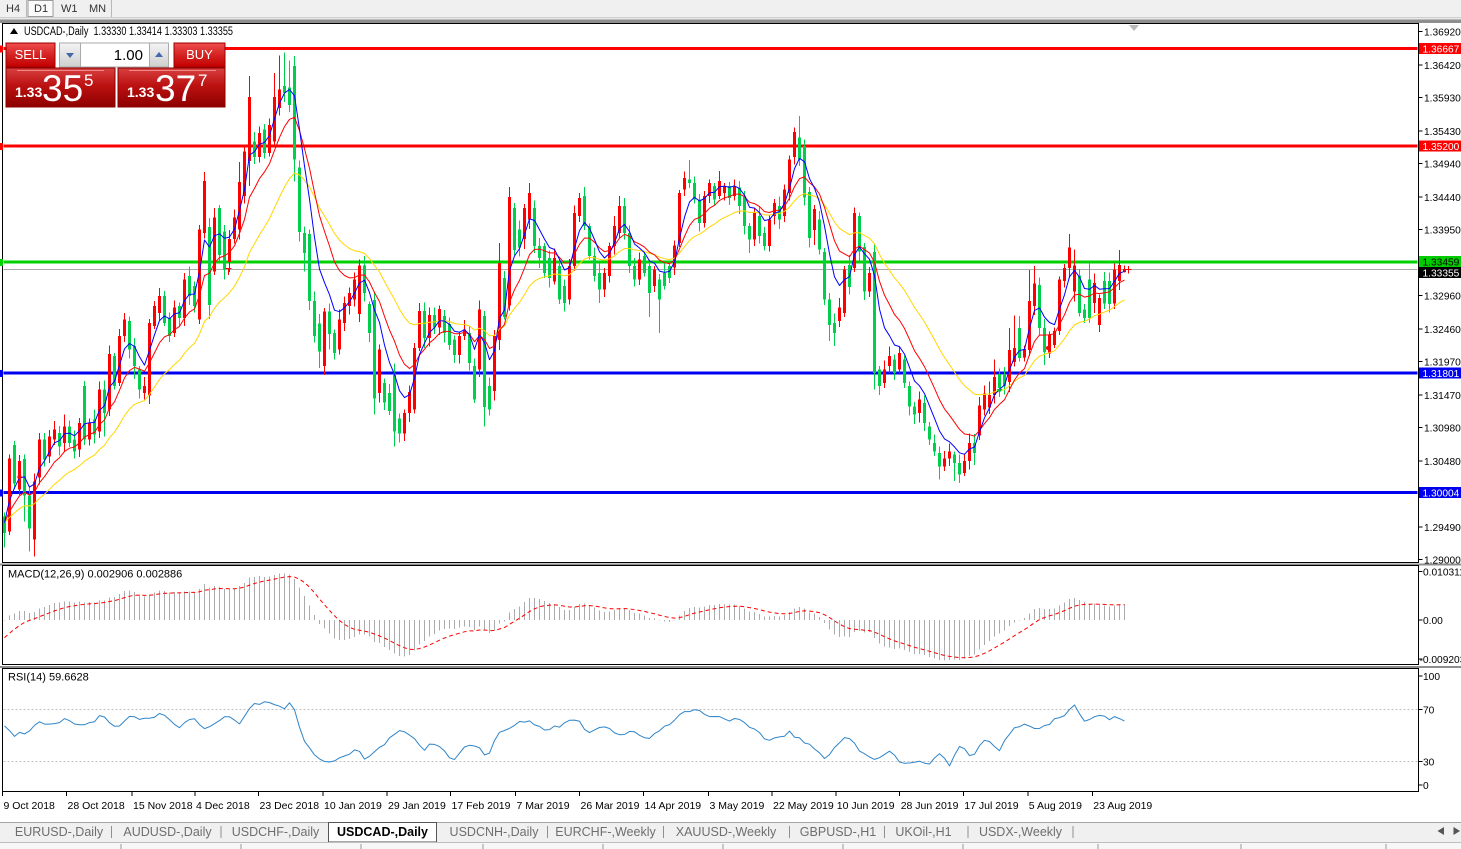 This screenshot has width=1461, height=849. What do you see at coordinates (1442, 230) in the screenshot?
I see `svg-text: 1.33950` at bounding box center [1442, 230].